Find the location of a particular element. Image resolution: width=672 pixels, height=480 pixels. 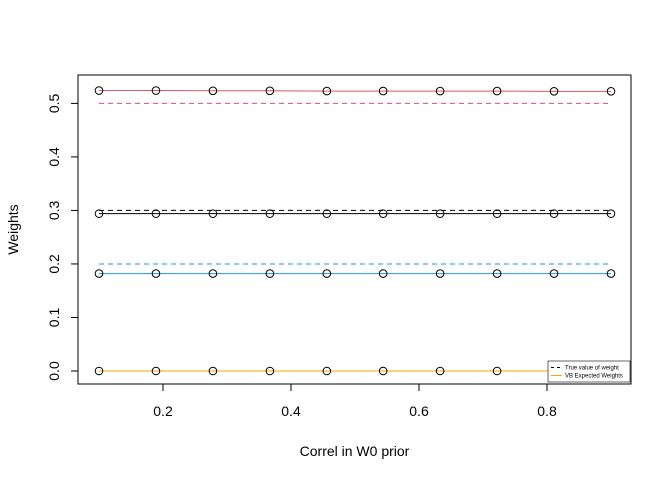

legend-box is located at coordinates (589, 371).